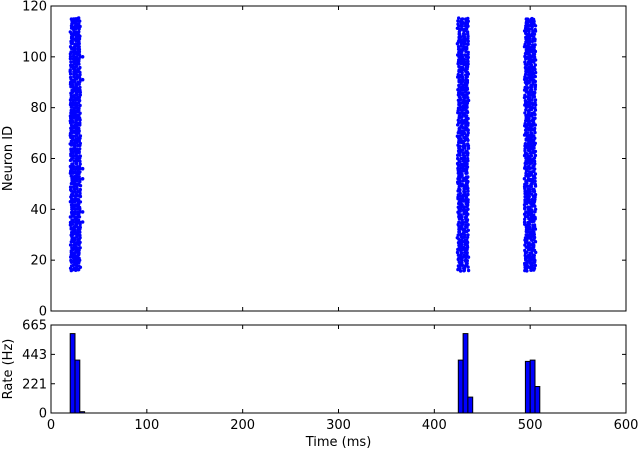 This screenshot has width=640, height=453. Describe the element at coordinates (43, 312) in the screenshot. I see `y-tick-label: 0` at that location.